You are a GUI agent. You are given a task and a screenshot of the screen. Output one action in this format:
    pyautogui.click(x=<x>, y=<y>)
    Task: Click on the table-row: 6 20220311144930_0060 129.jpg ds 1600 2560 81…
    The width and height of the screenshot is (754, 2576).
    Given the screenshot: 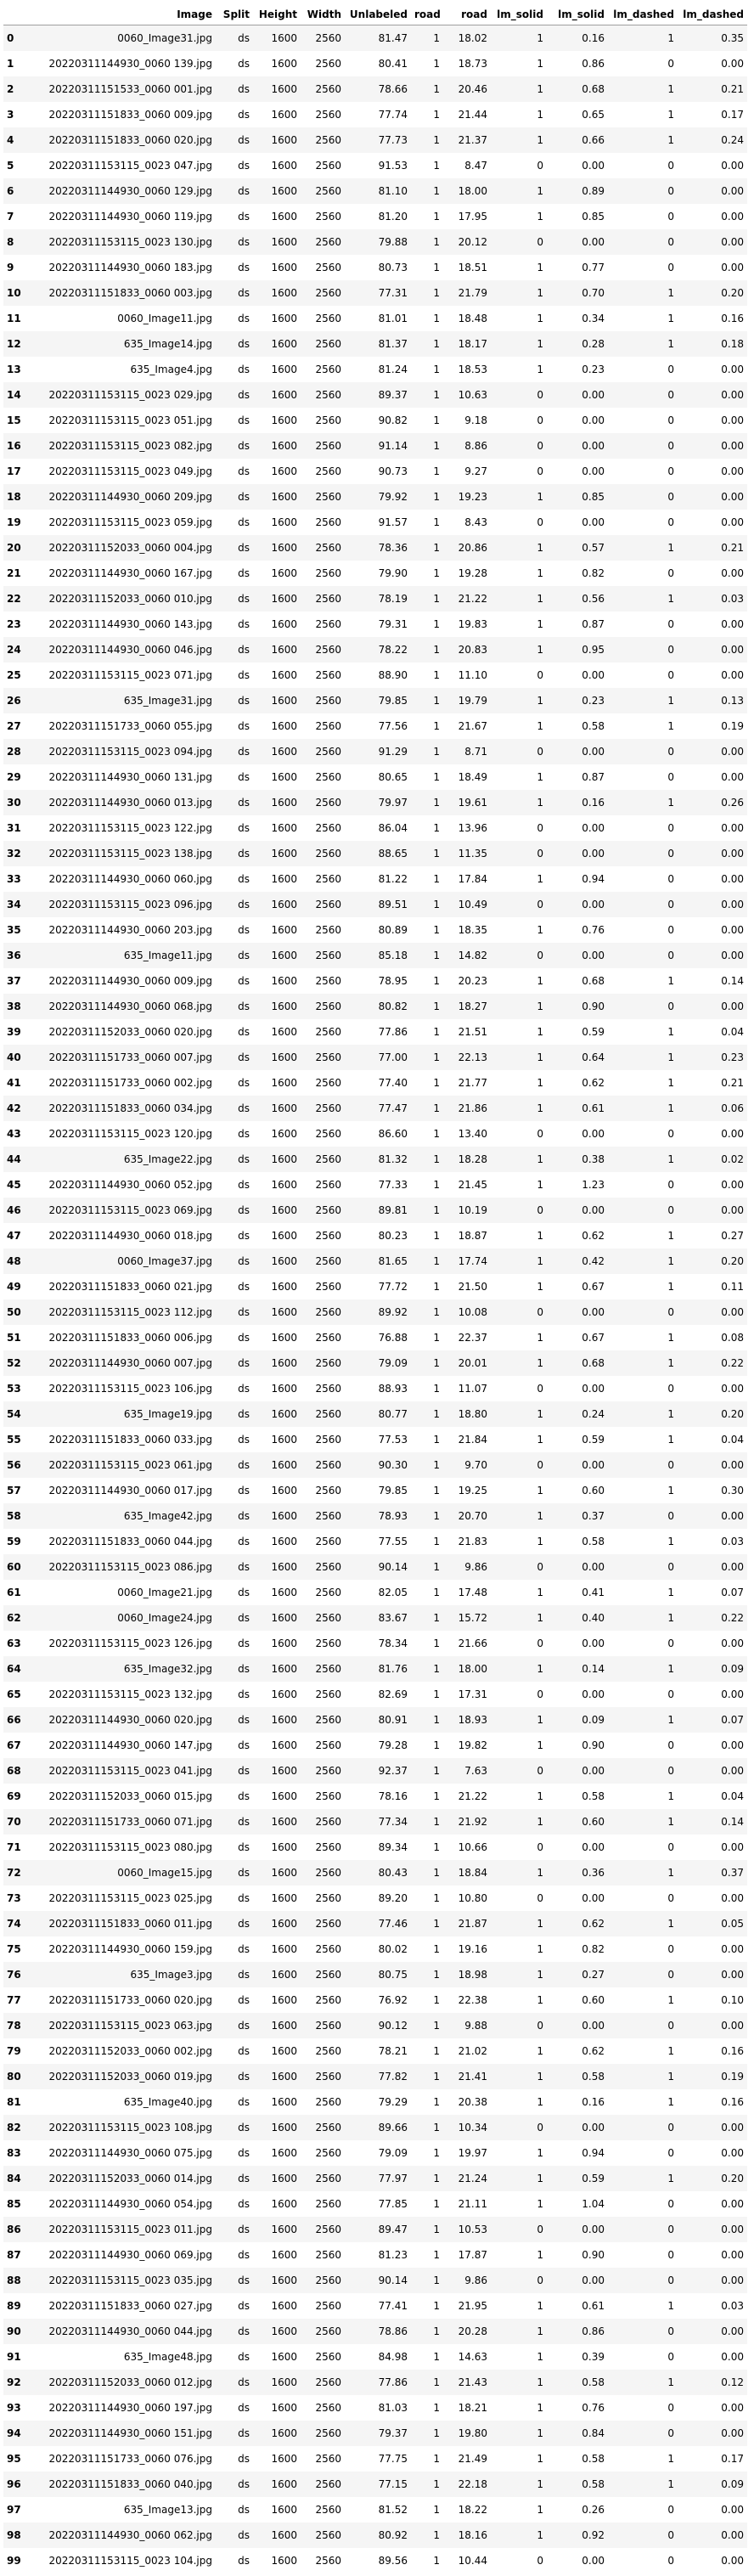 What is the action you would take?
    pyautogui.click(x=375, y=191)
    